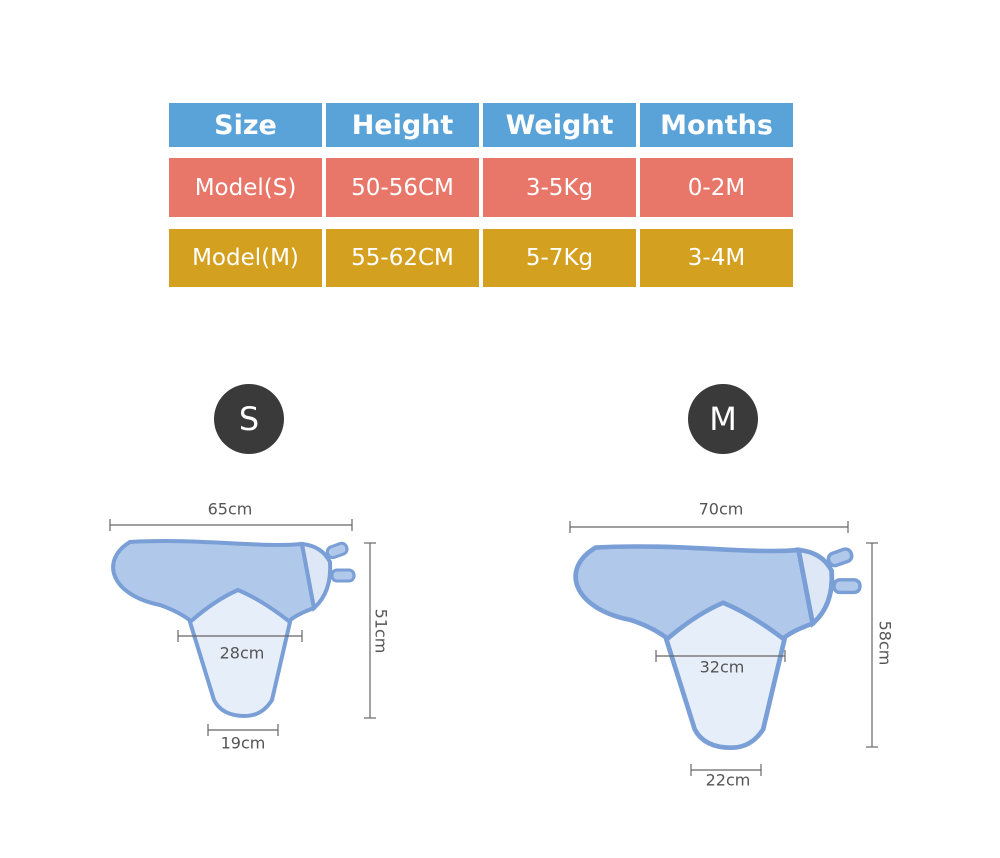  I want to click on height-label: 51cm, so click(381, 631).